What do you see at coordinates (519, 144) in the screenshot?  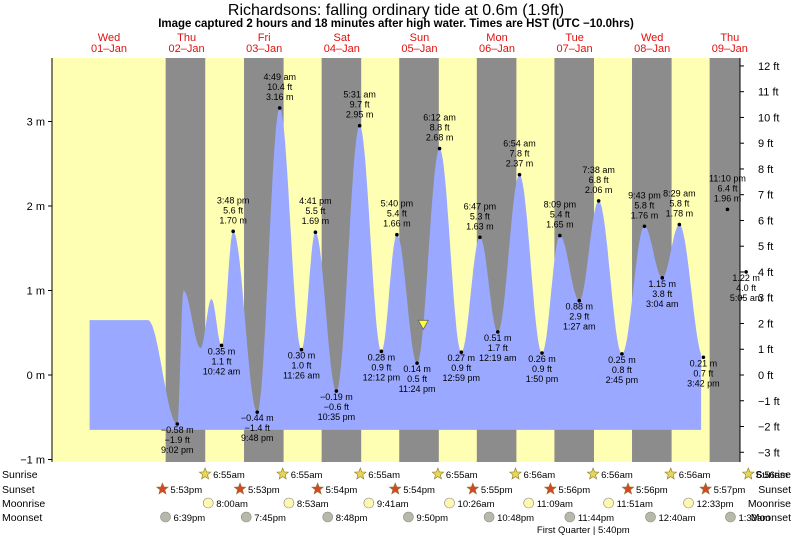 I see `tide-label-line: 6:54 am` at bounding box center [519, 144].